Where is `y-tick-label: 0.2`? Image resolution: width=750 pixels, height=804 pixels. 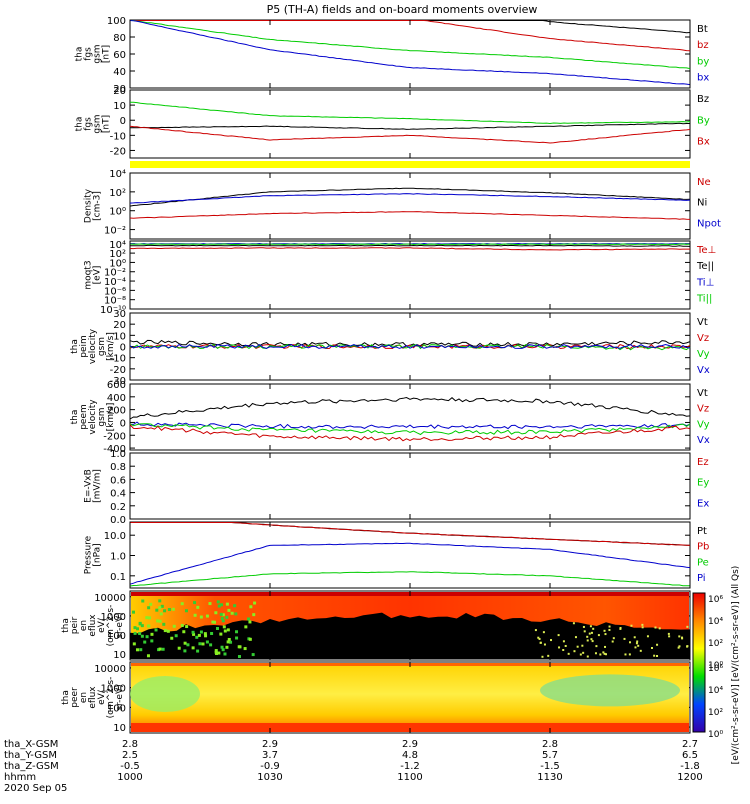 y-tick-label: 0.2 is located at coordinates (118, 507).